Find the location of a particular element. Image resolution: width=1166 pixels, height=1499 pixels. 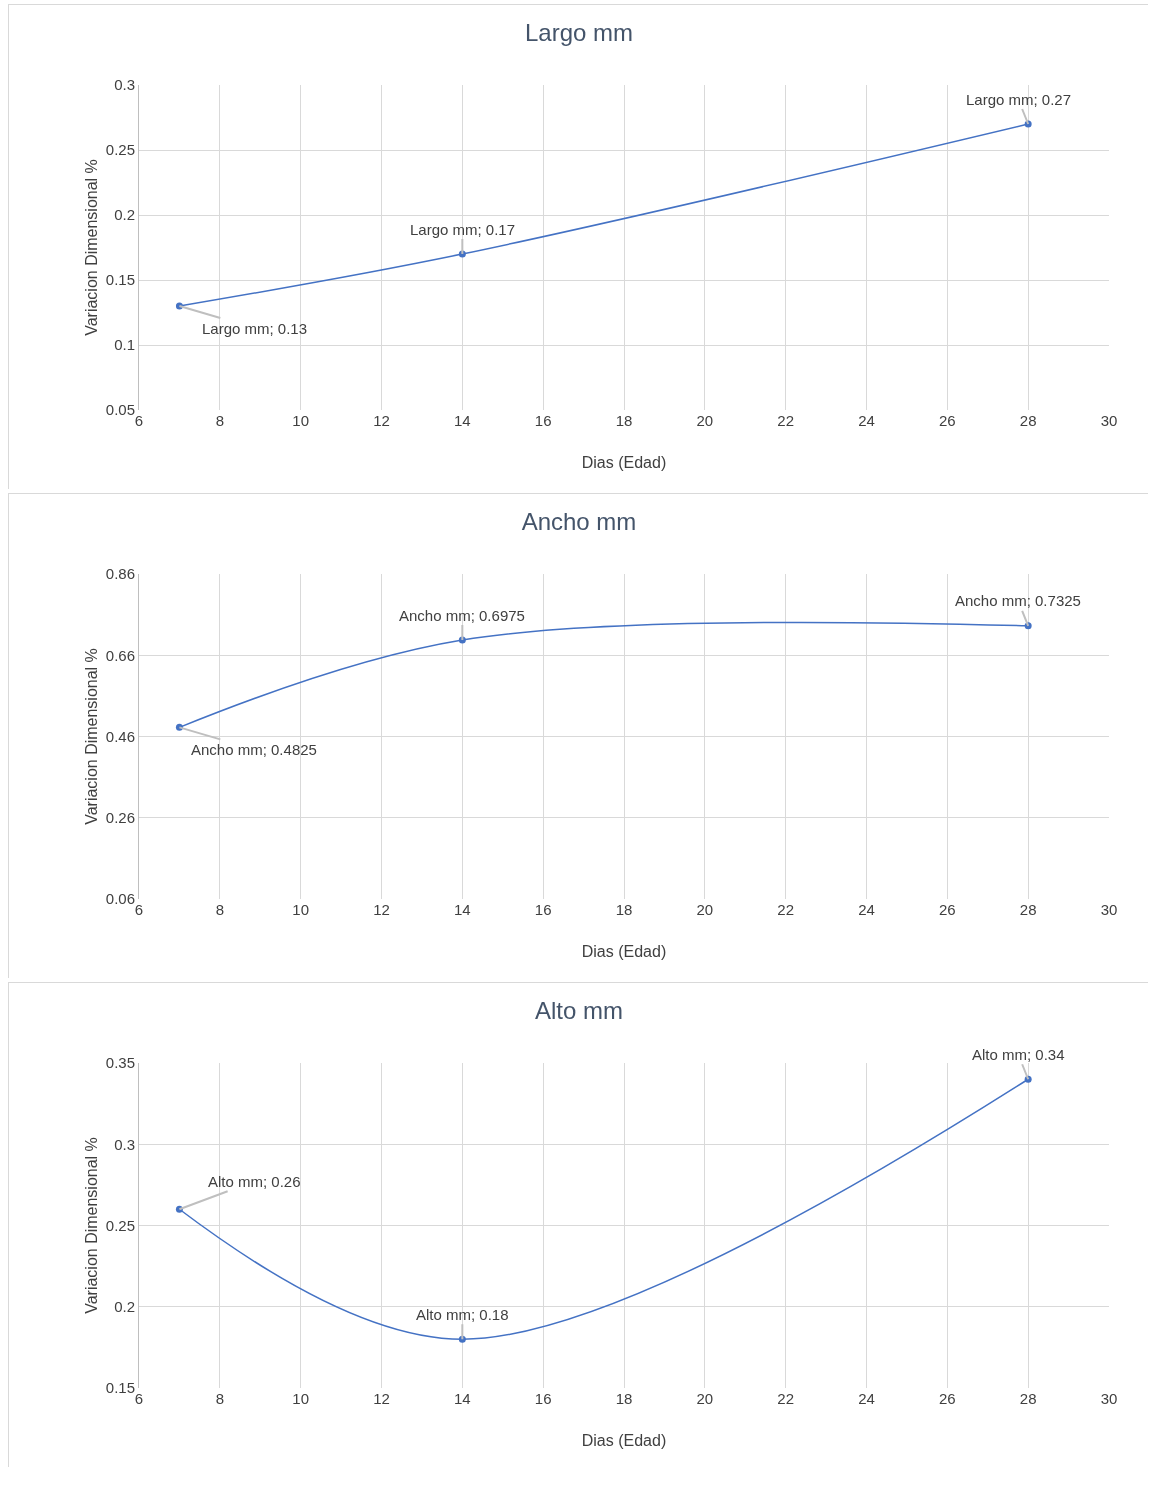

chart-title: Largo mm is located at coordinates (579, 33).